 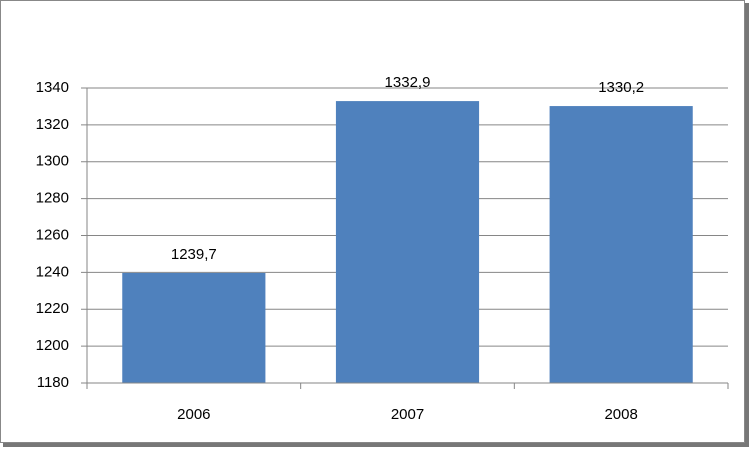 What do you see at coordinates (52, 198) in the screenshot?
I see `y-tick-label: 1280` at bounding box center [52, 198].